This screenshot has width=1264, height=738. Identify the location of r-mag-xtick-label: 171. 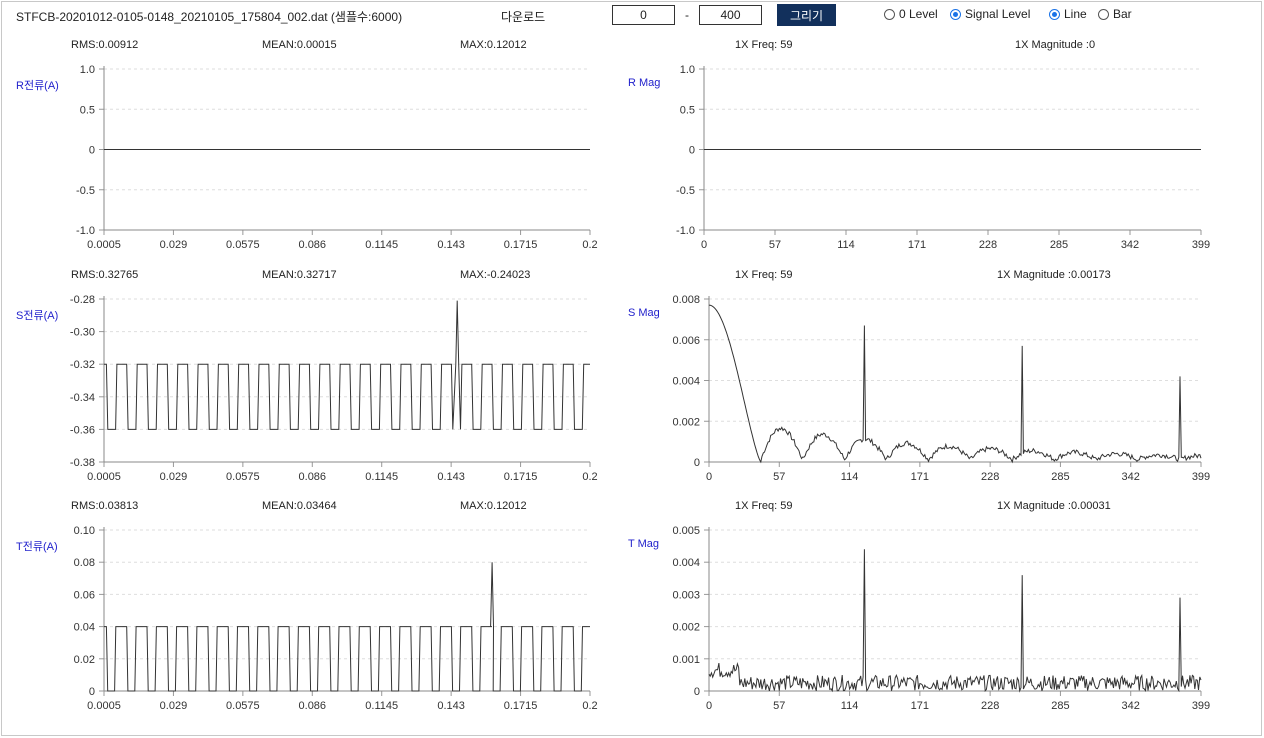
(917, 245).